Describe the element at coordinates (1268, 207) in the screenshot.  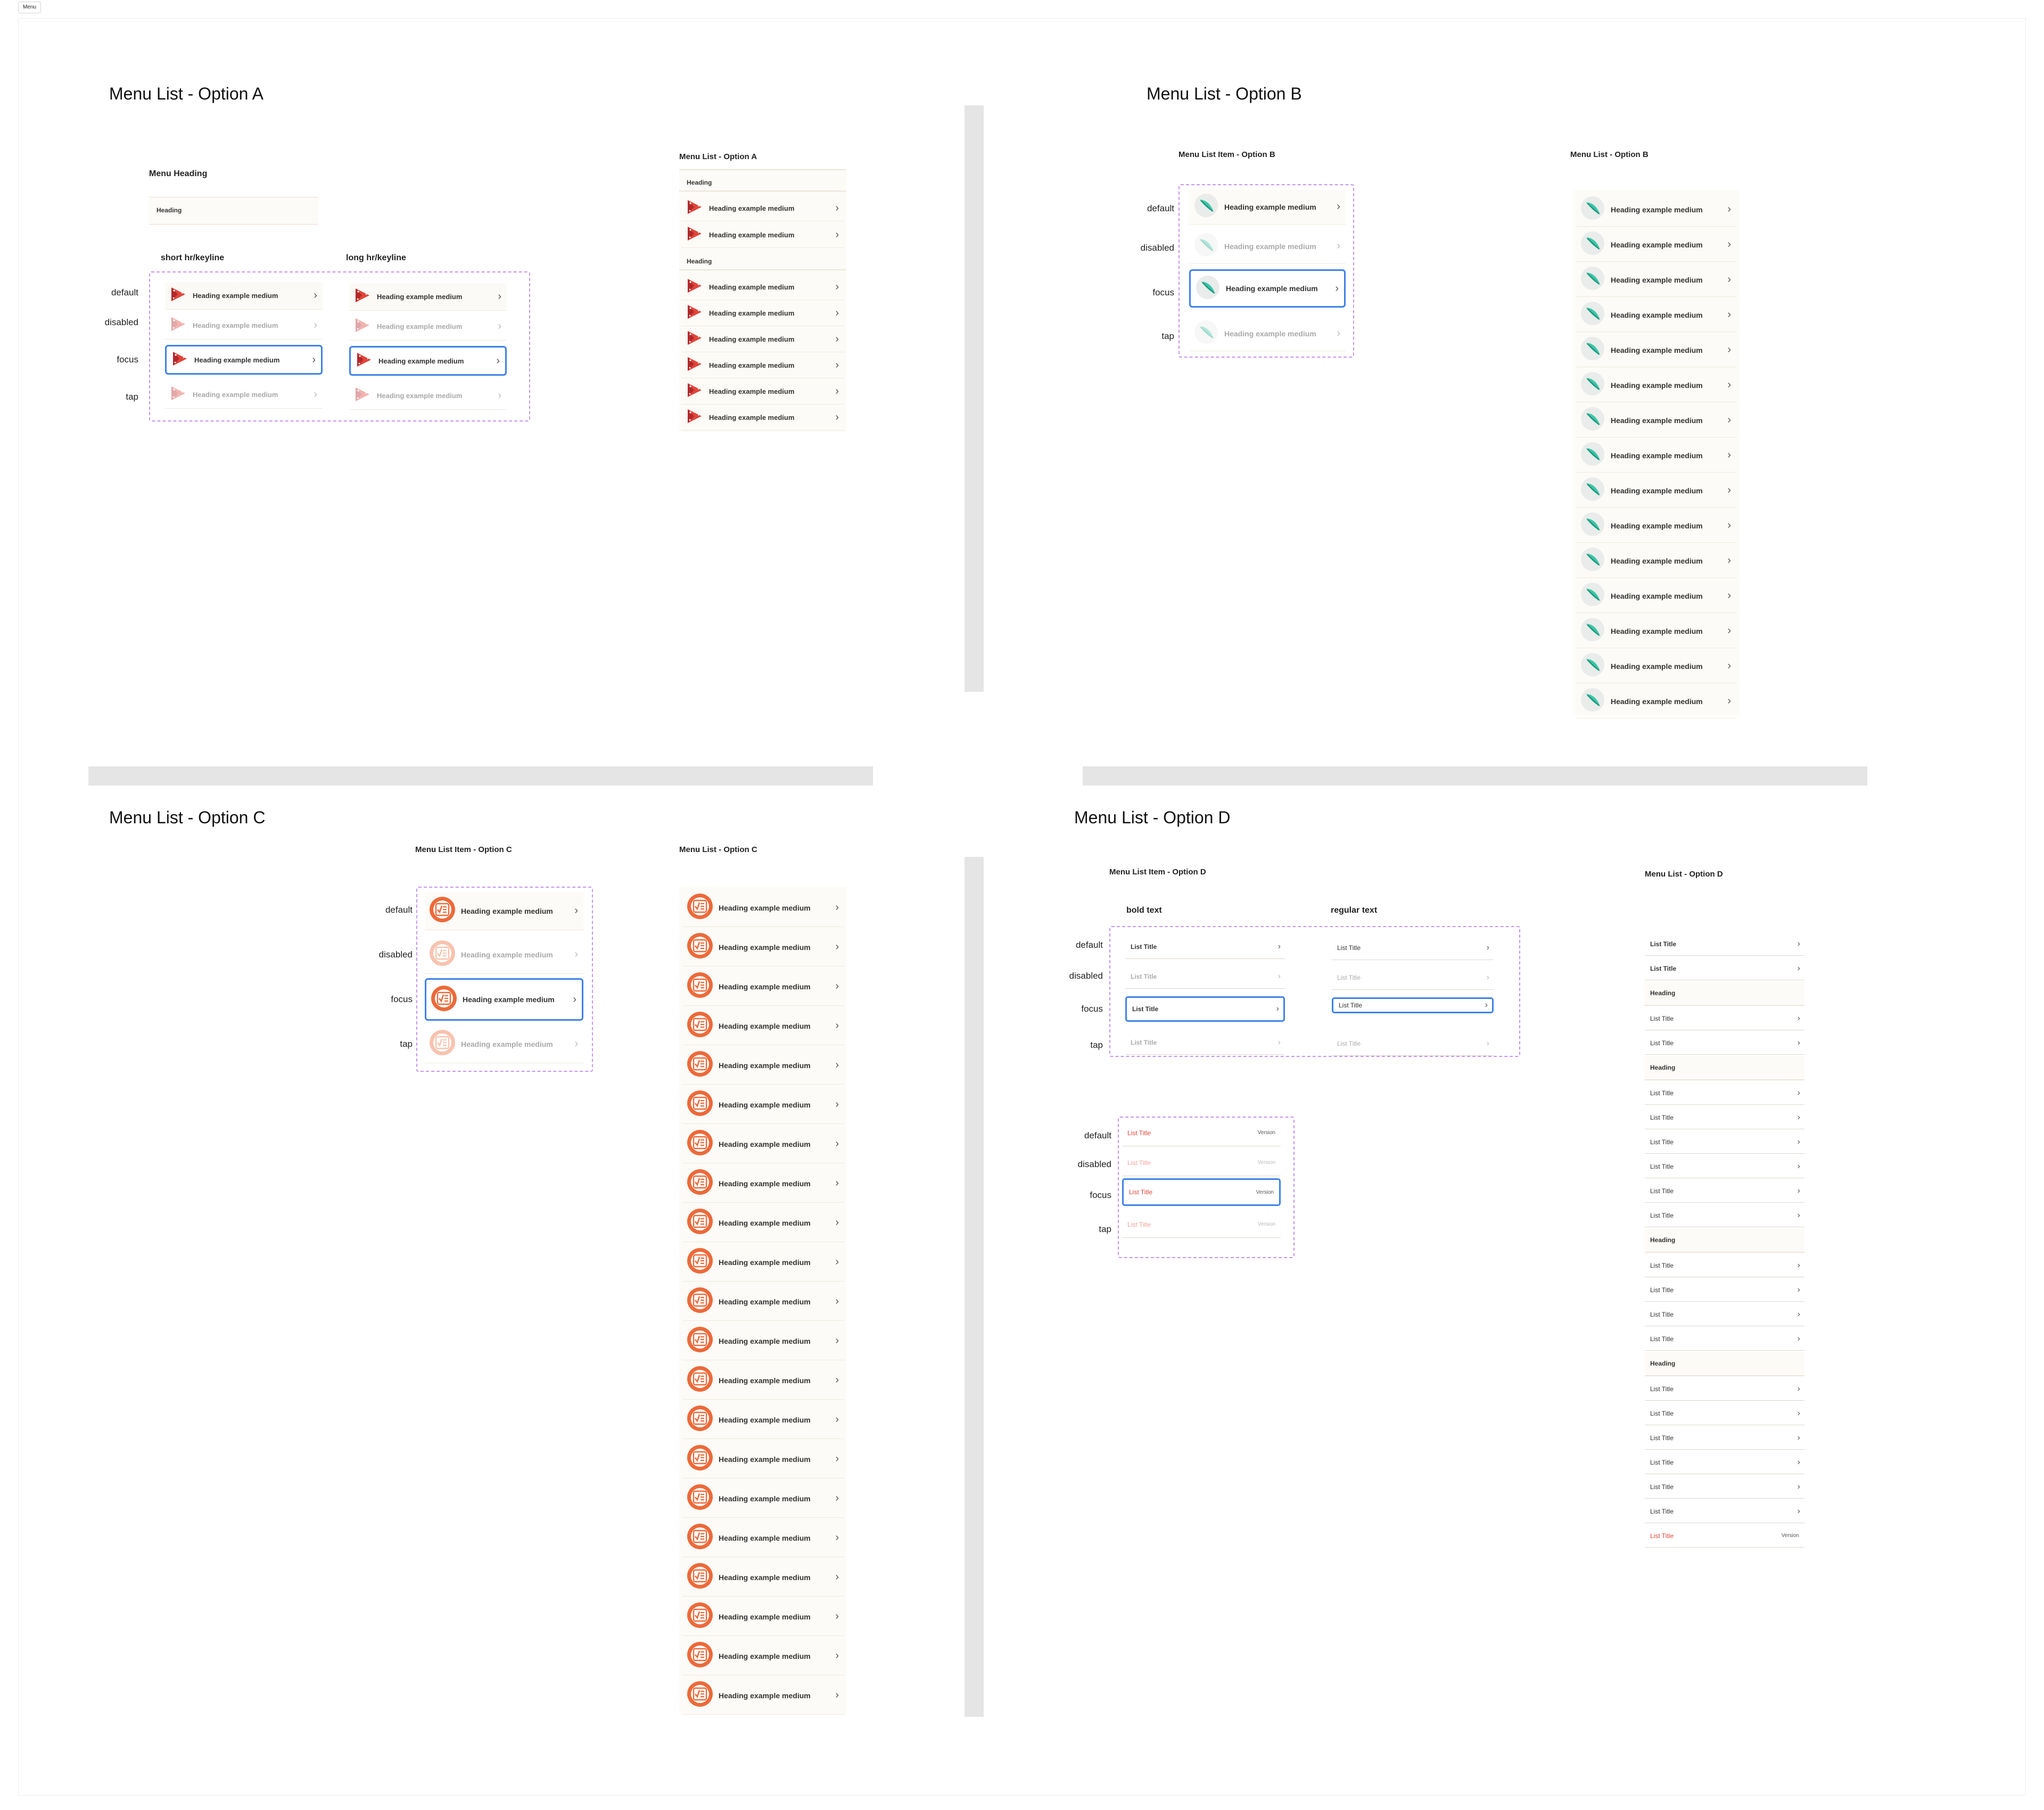
I see `option-b-item-default: Heading example medium ›` at that location.